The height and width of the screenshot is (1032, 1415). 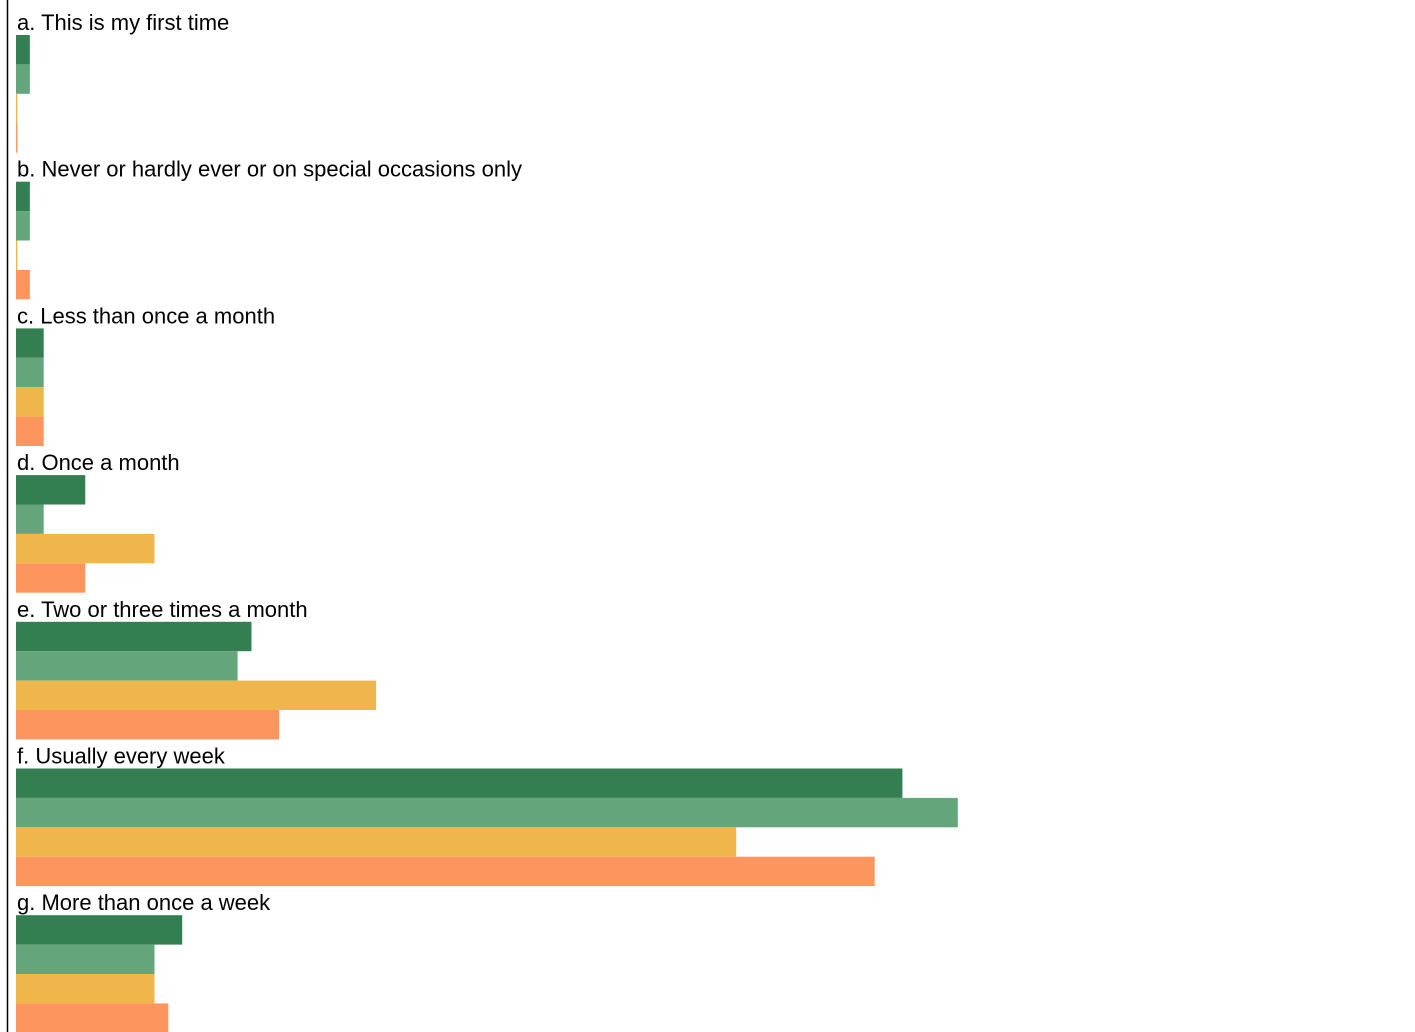 I want to click on category-label: e. Two or three times a month, so click(x=162, y=609).